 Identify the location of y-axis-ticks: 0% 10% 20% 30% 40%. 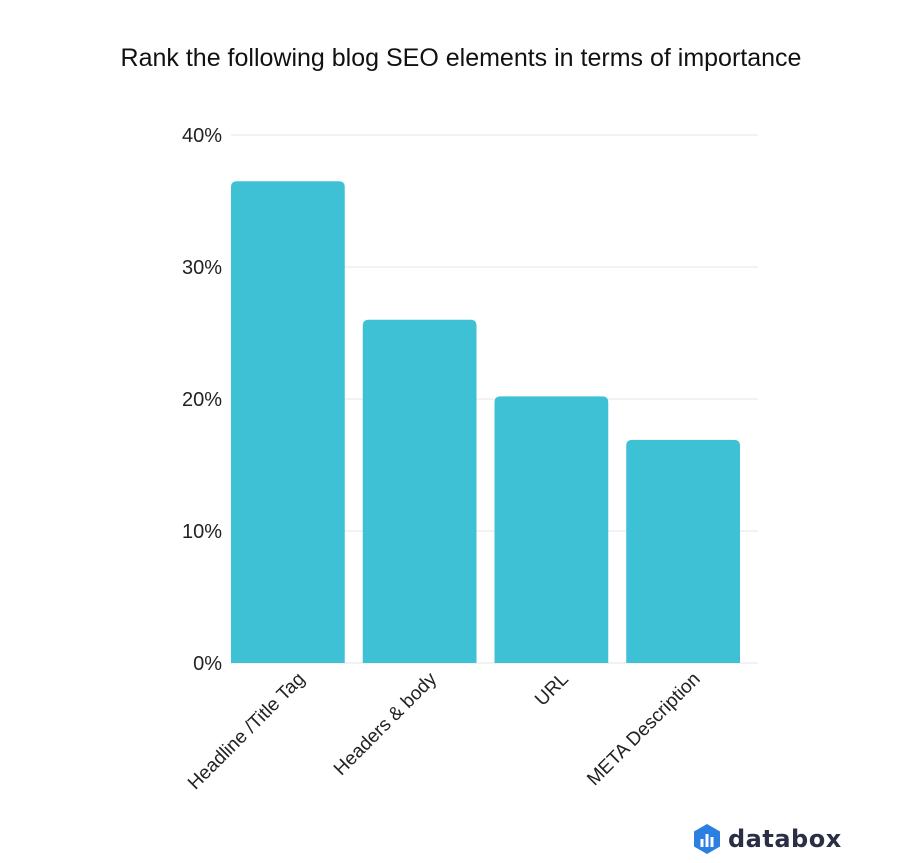
(202, 400).